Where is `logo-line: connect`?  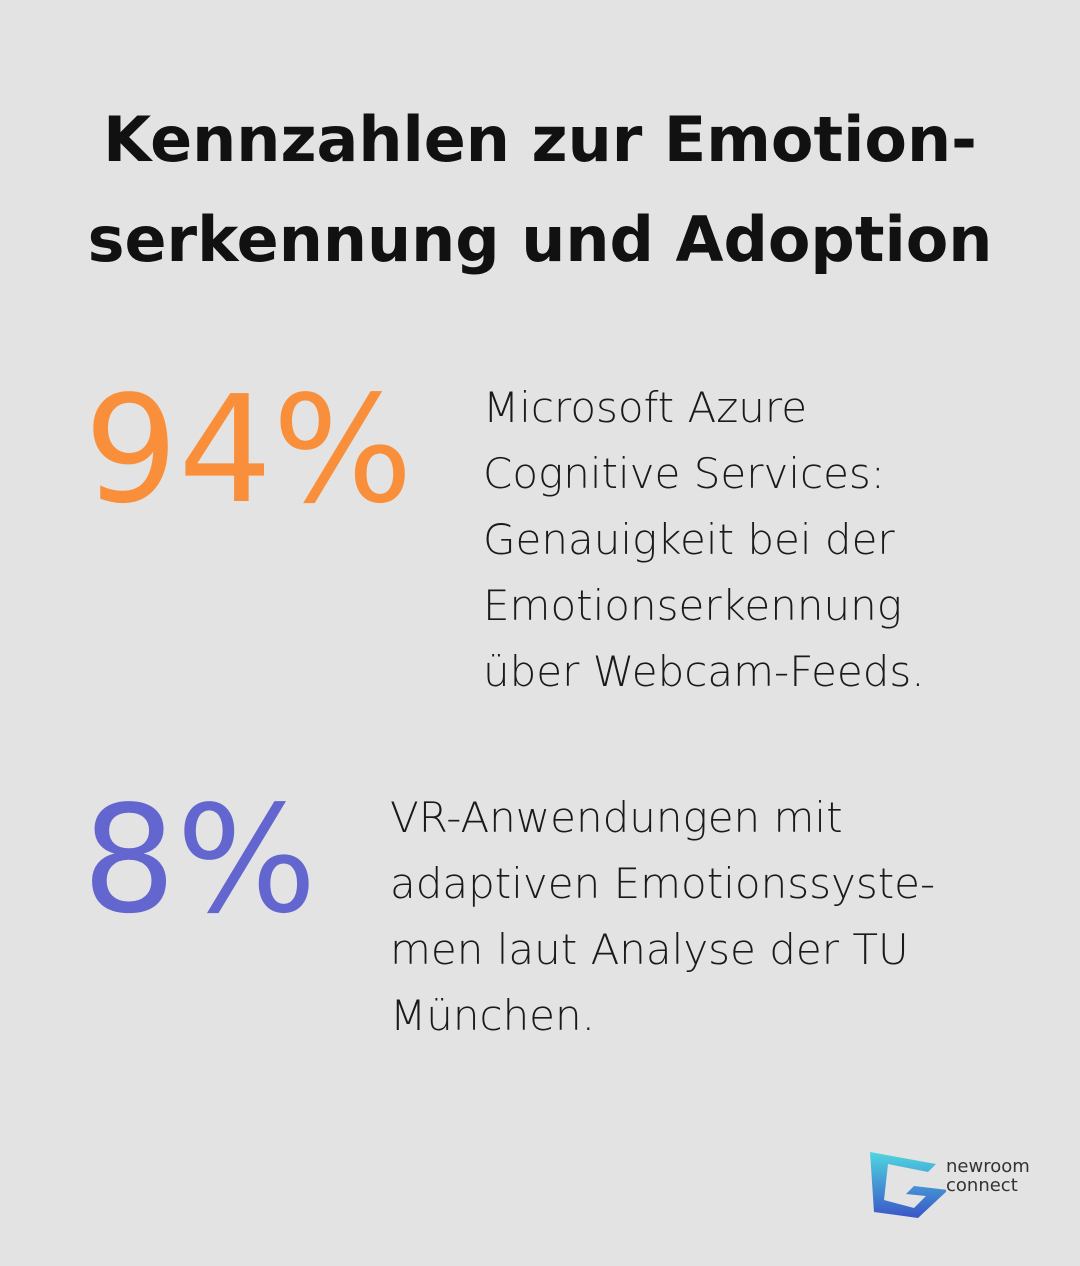 logo-line: connect is located at coordinates (982, 1185).